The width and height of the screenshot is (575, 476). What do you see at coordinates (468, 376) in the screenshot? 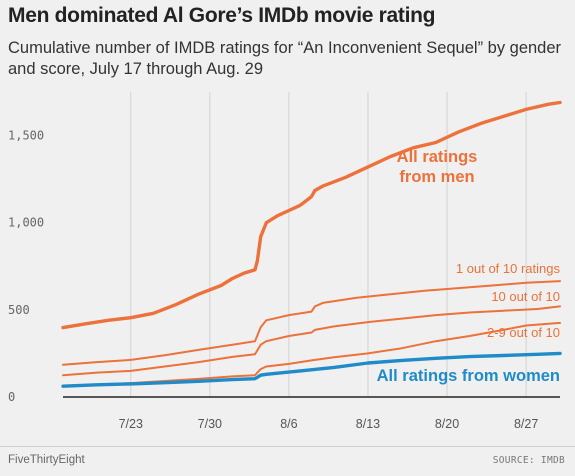
I see `series-label: All ratings from women` at bounding box center [468, 376].